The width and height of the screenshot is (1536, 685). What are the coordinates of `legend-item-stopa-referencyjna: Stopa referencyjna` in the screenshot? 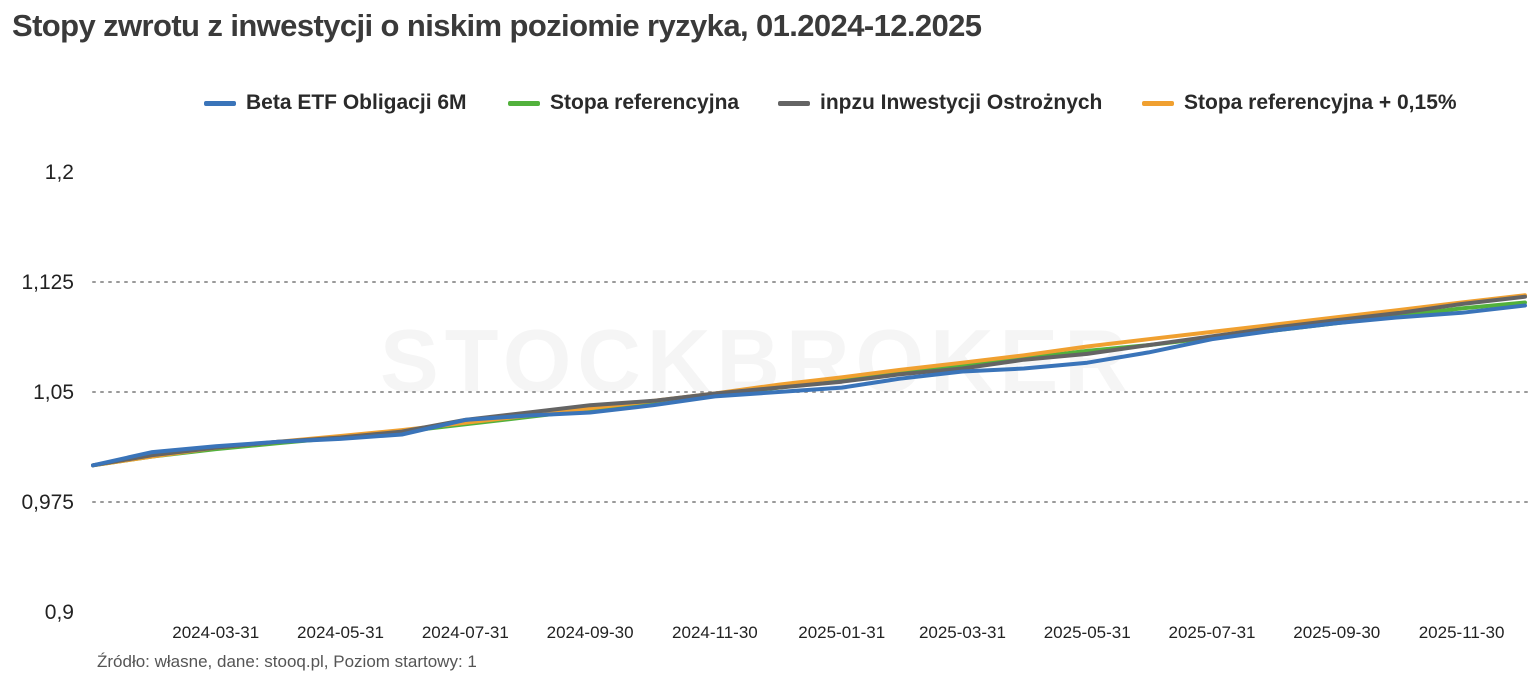 It's located at (623, 103).